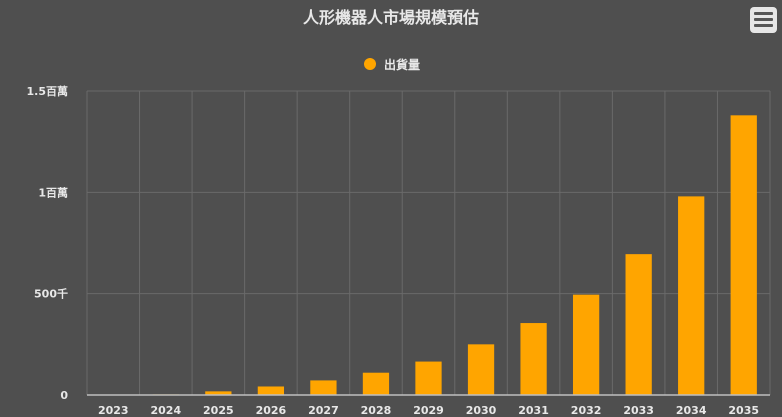 Image resolution: width=782 pixels, height=417 pixels. What do you see at coordinates (743, 410) in the screenshot?
I see `x-tick-label: 2035` at bounding box center [743, 410].